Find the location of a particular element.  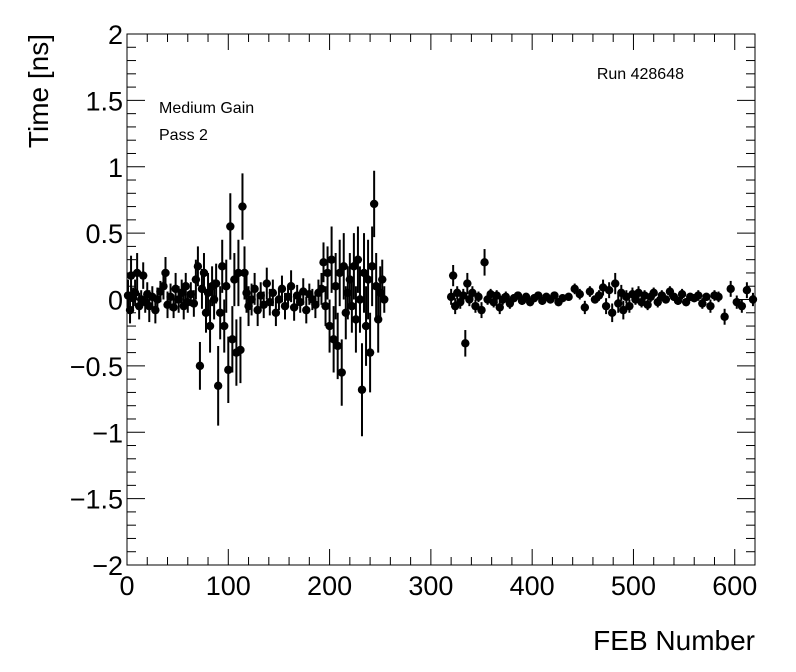

y-tick-label: −2 is located at coordinates (107, 566).